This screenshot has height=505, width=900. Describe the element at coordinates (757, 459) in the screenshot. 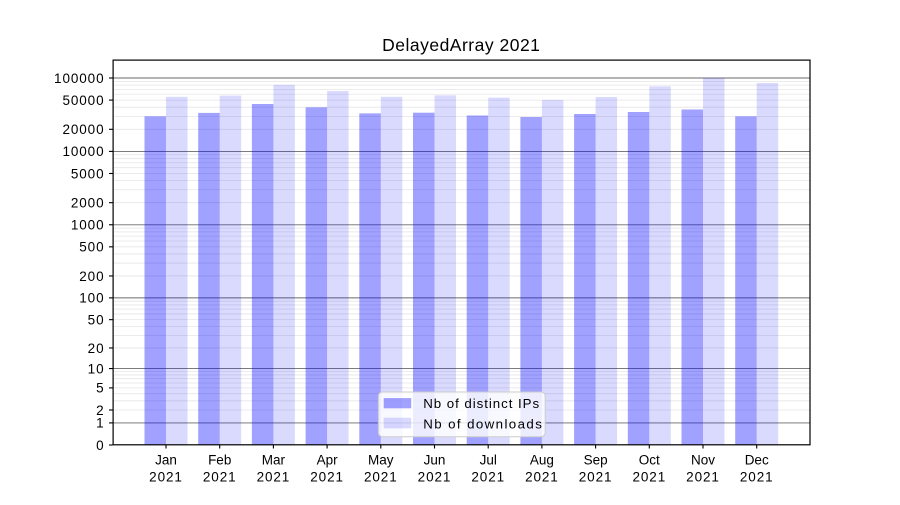

I see `svg-text: Dec` at that location.